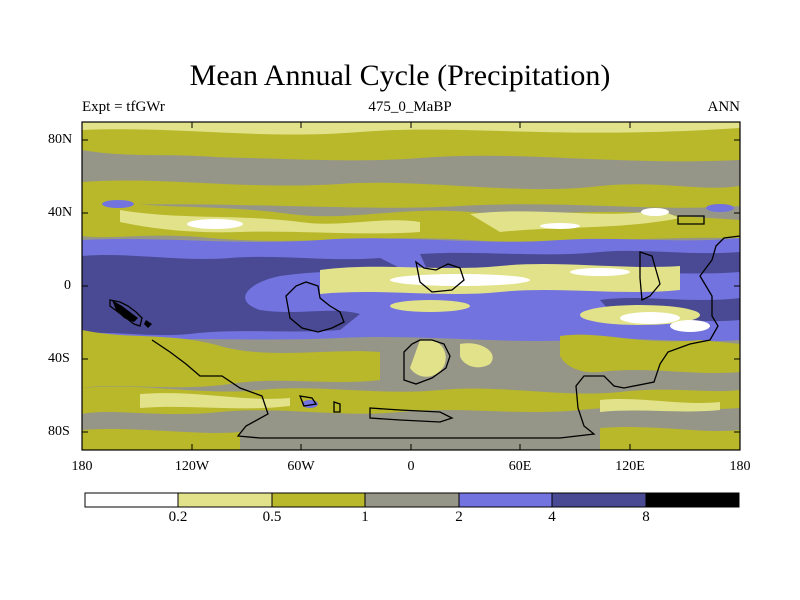  Describe the element at coordinates (301, 466) in the screenshot. I see `x-tick-label: 60W` at that location.